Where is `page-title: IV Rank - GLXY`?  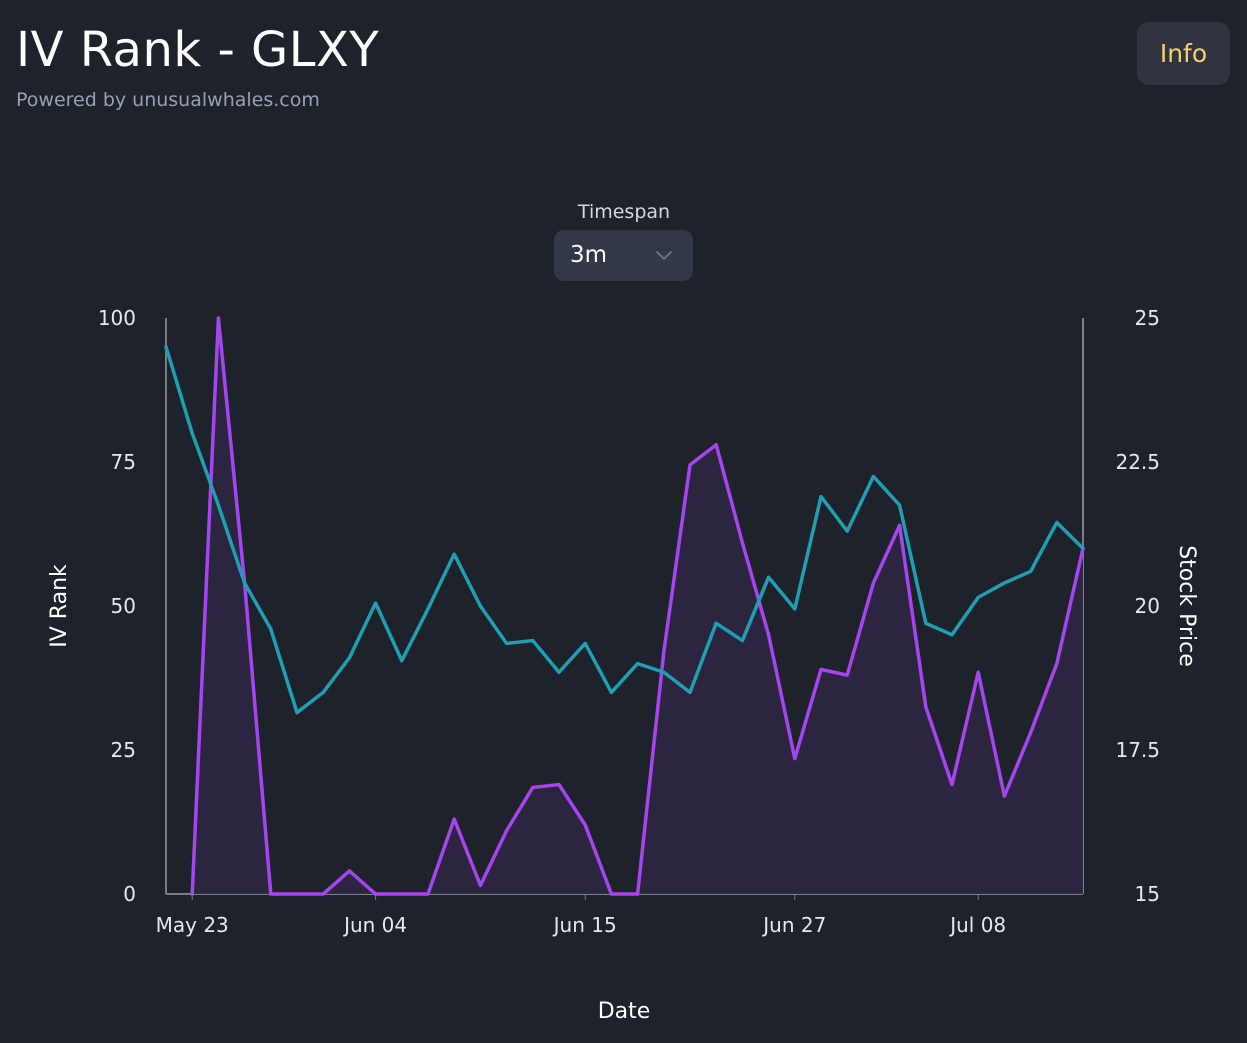
page-title: IV Rank - GLXY is located at coordinates (198, 50).